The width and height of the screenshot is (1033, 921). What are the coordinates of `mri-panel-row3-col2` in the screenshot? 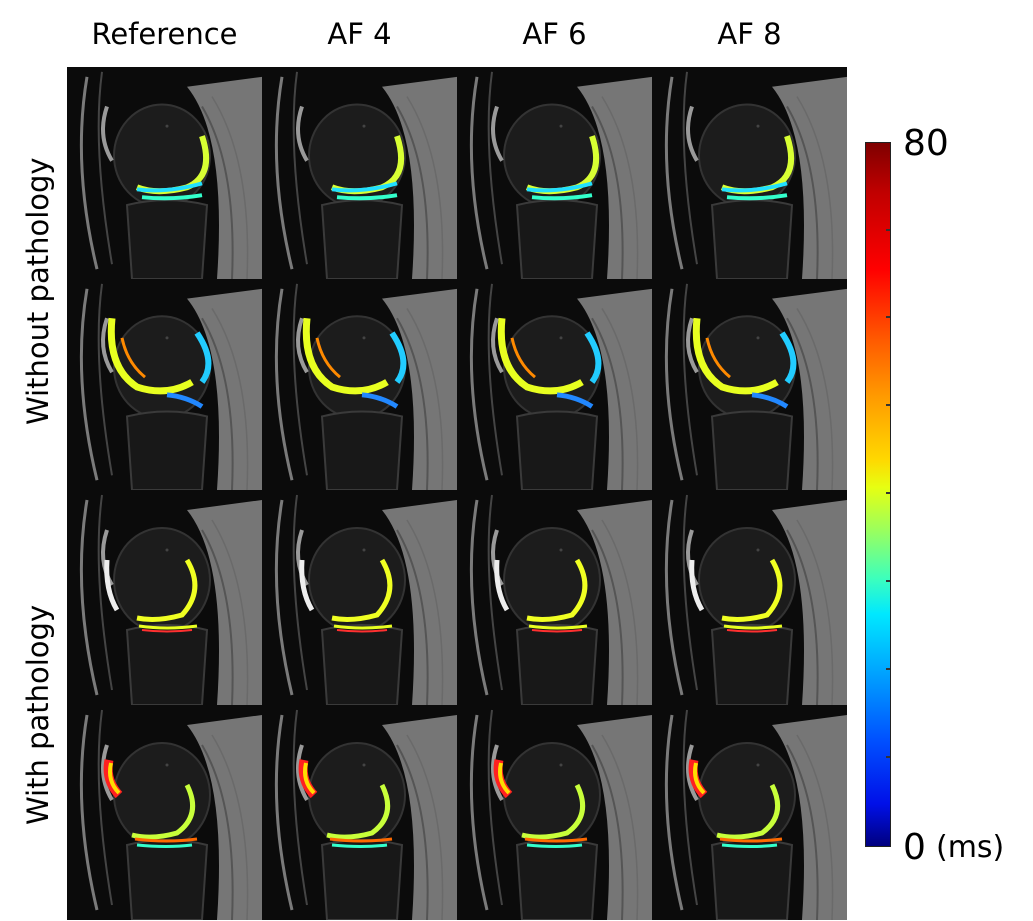 It's located at (359, 597).